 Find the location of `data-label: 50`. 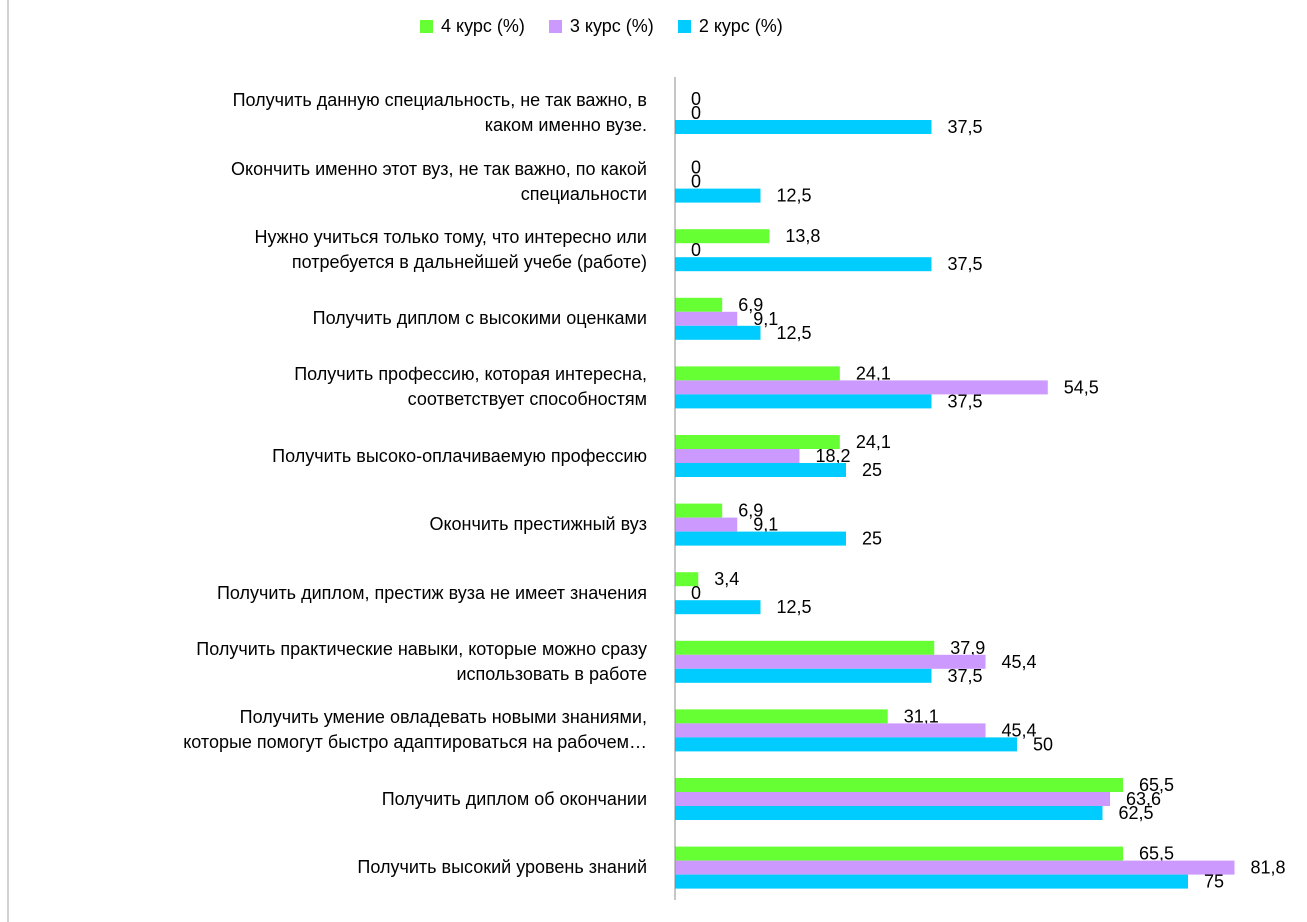

data-label: 50 is located at coordinates (1043, 744).